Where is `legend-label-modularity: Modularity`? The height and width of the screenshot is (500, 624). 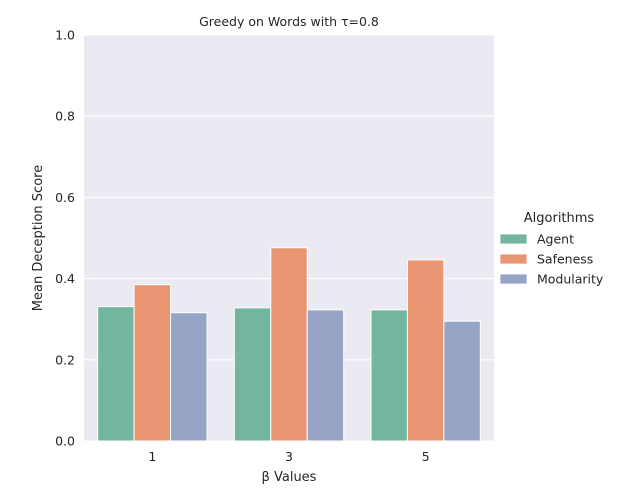
legend-label-modularity: Modularity is located at coordinates (570, 279).